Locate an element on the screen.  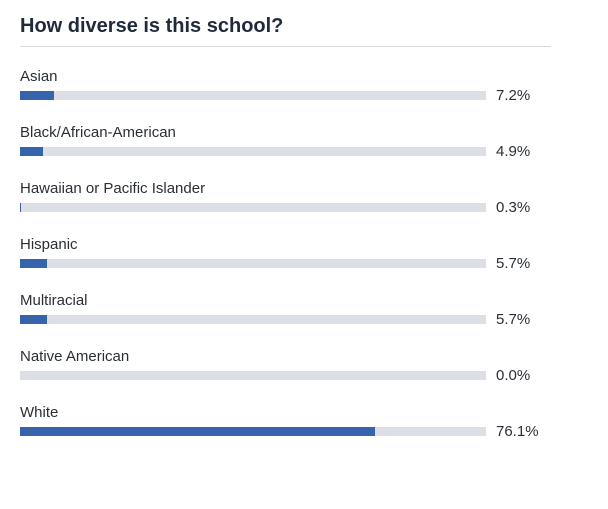
category-label: White is located at coordinates (39, 412).